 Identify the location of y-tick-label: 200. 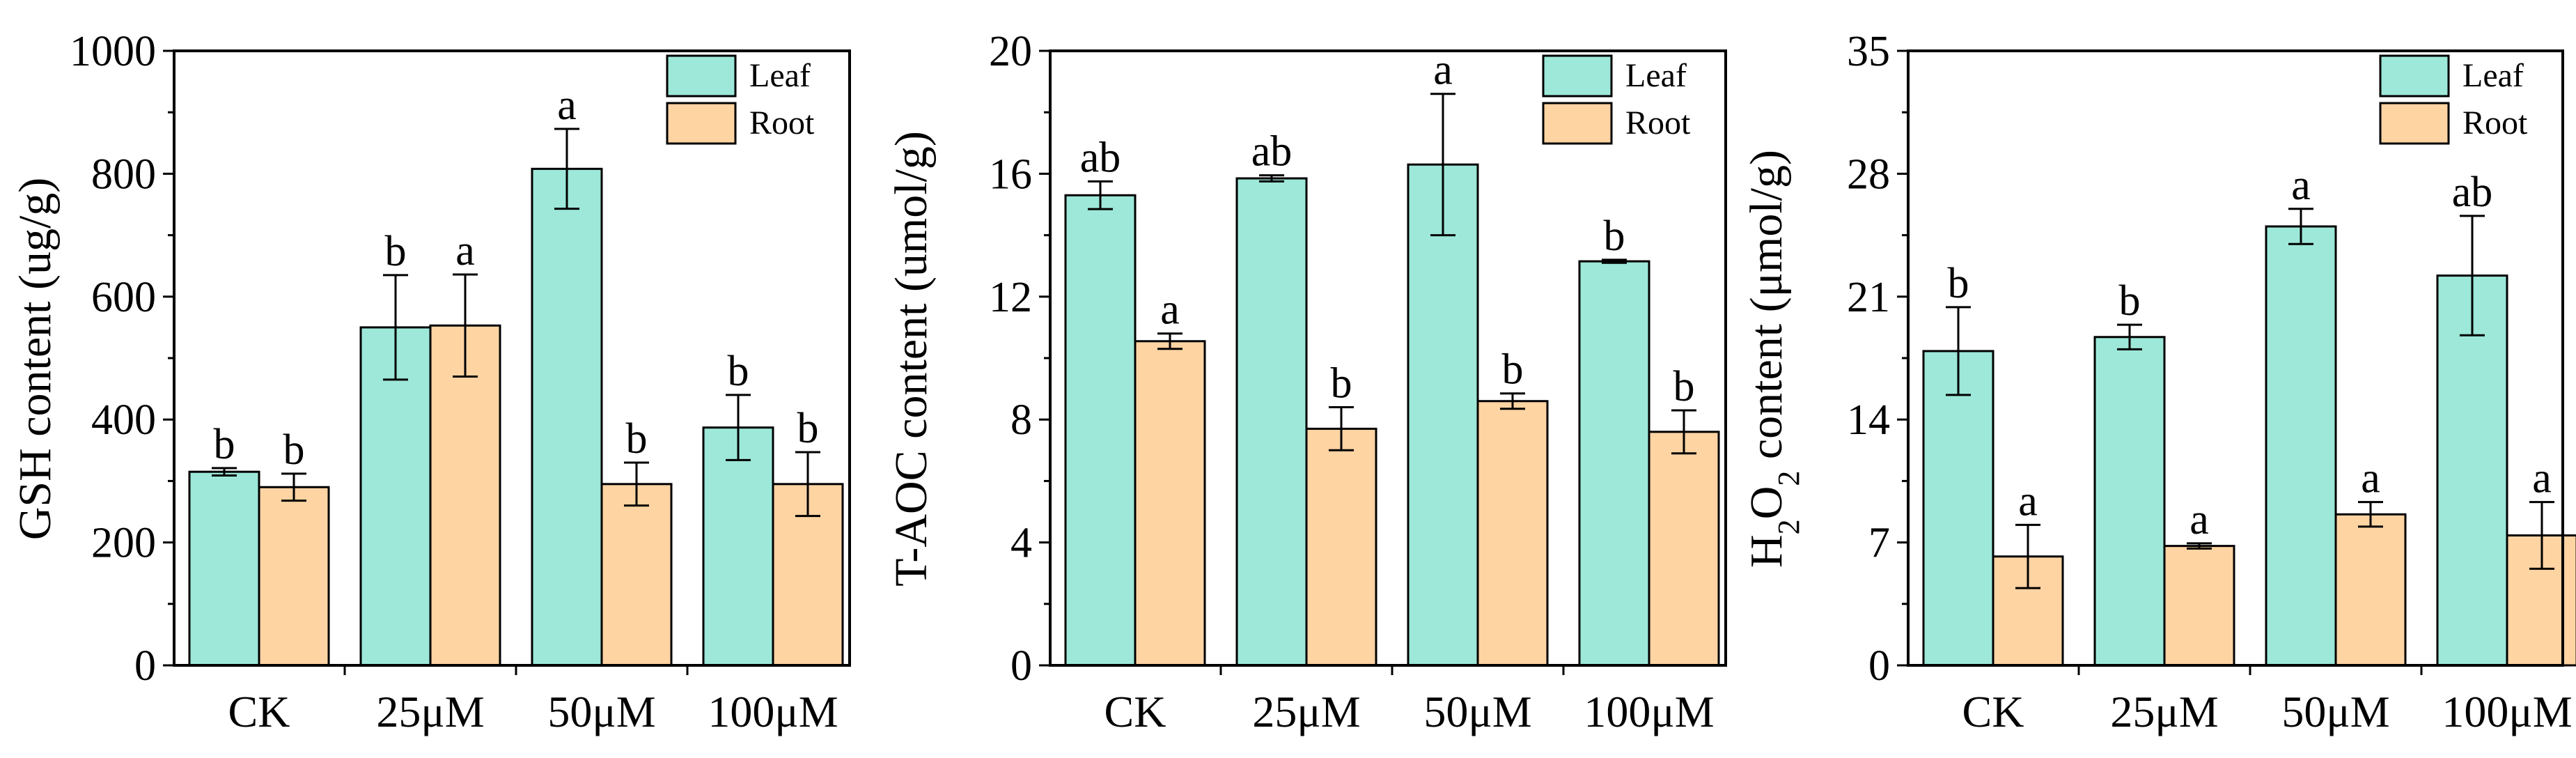
(124, 543).